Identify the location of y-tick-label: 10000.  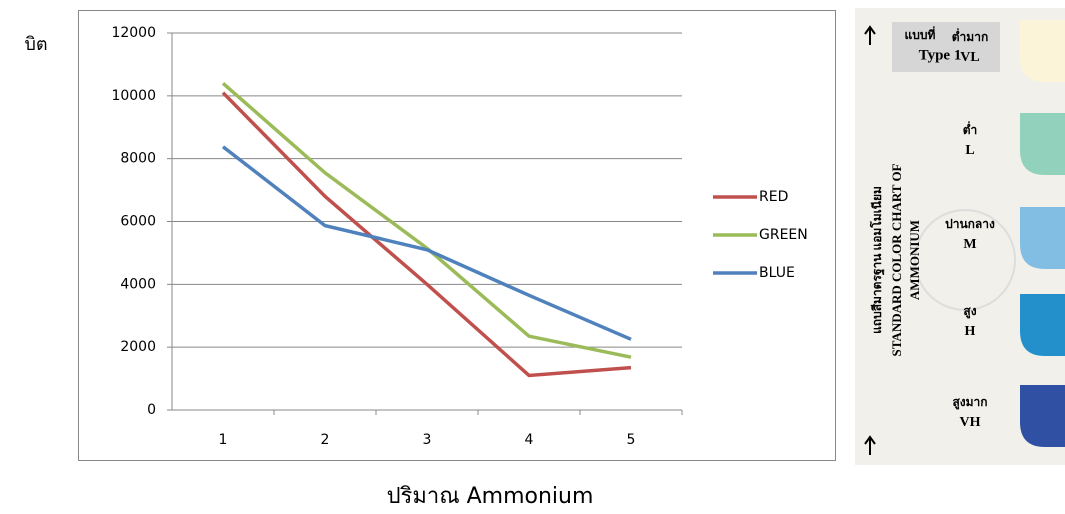
(133, 96).